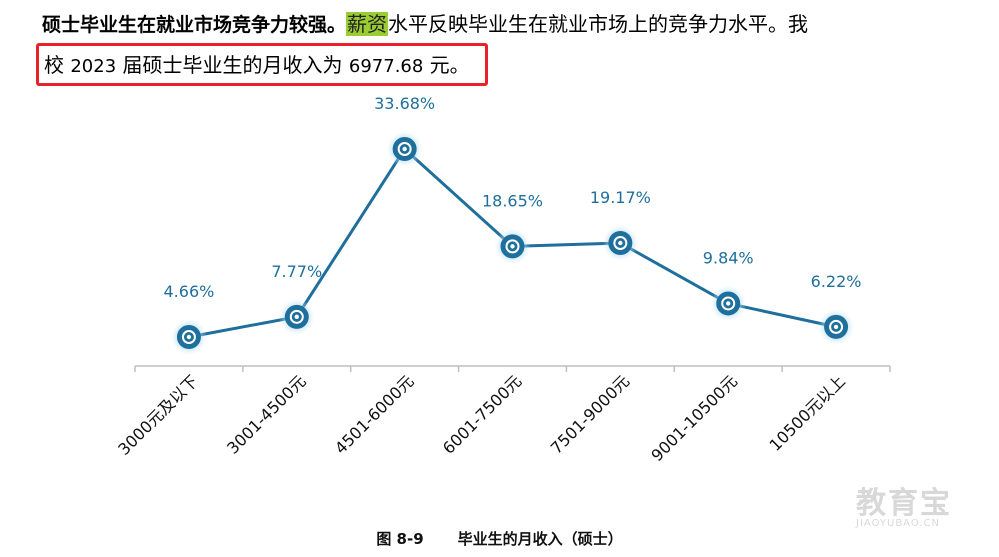 The height and width of the screenshot is (557, 999). Describe the element at coordinates (590, 414) in the screenshot. I see `x-tick-label: 7501-9000元` at that location.